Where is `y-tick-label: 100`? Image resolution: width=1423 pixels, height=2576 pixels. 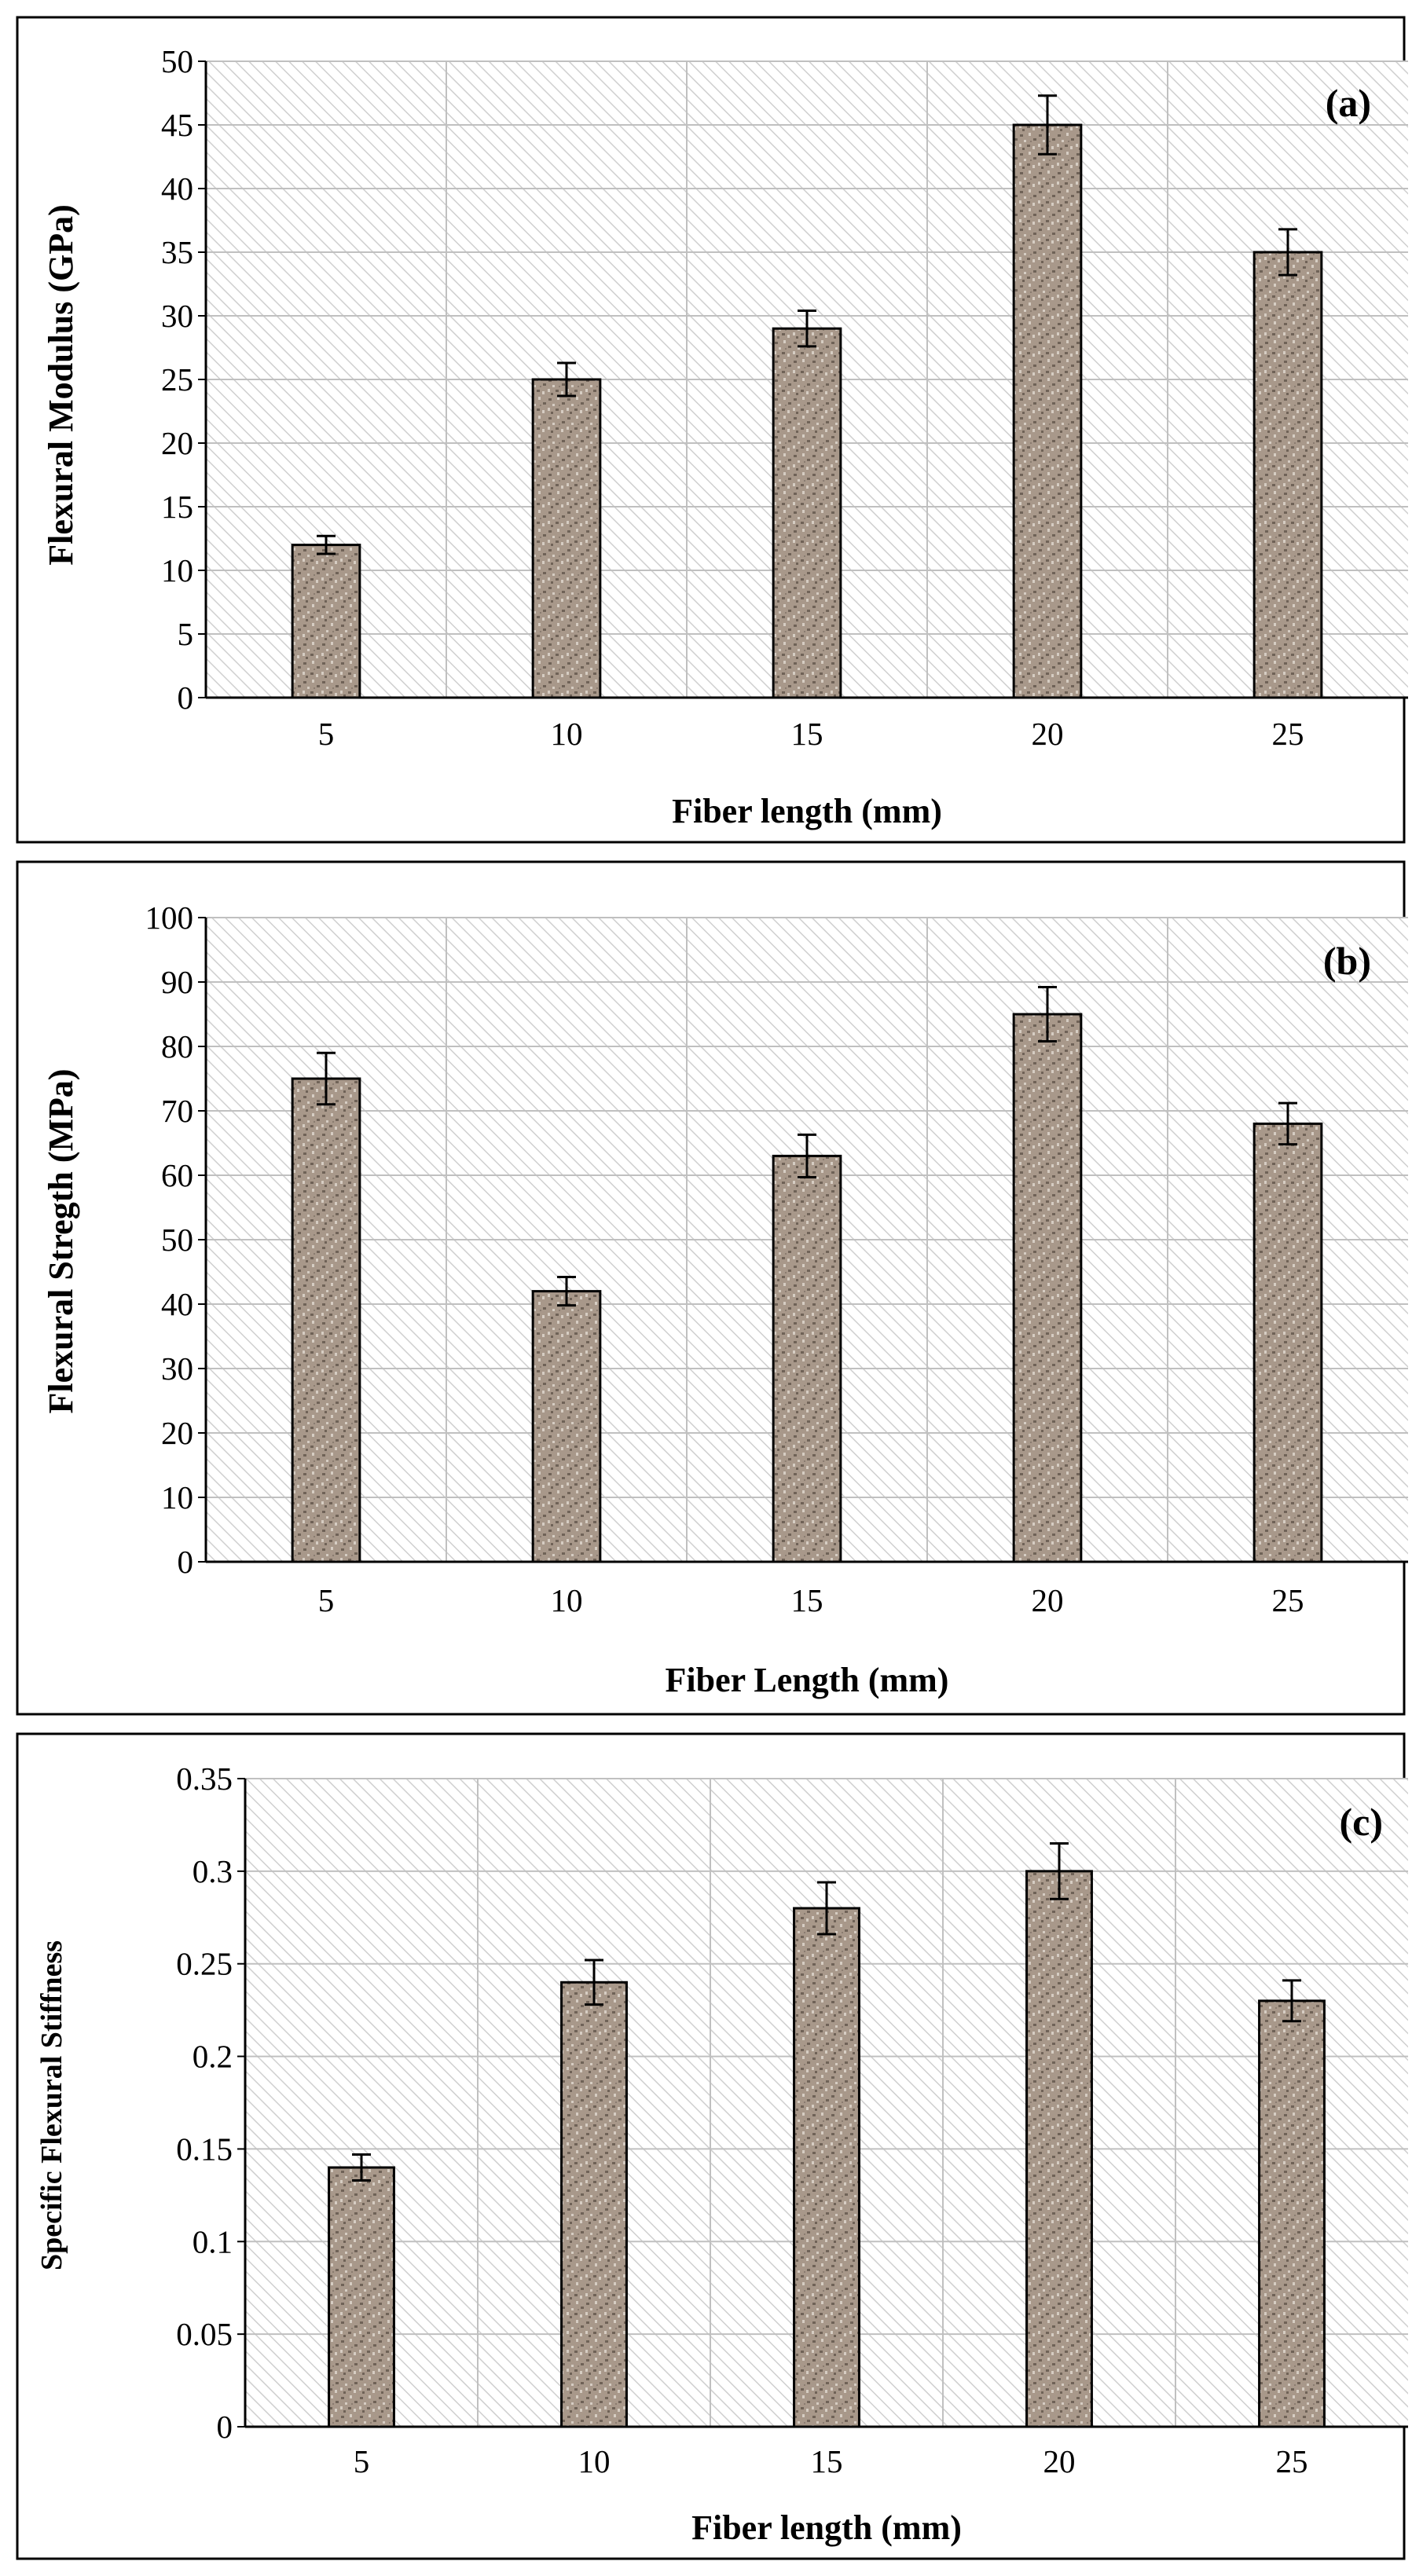
y-tick-label: 100 is located at coordinates (169, 918).